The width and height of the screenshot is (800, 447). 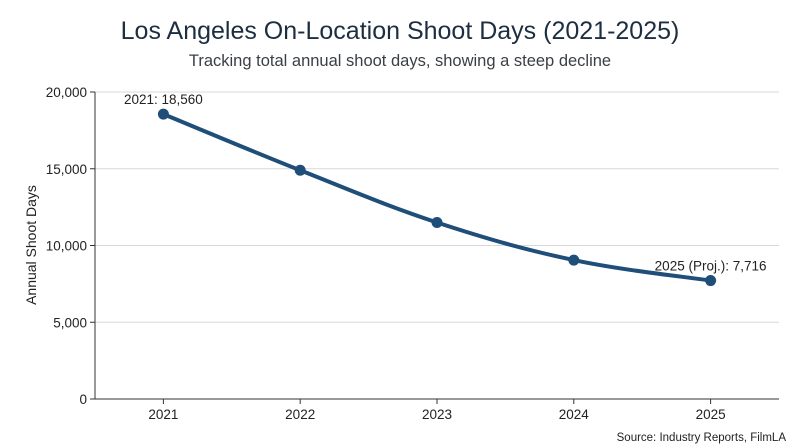 I want to click on x-tick-label: 2024, so click(x=574, y=414).